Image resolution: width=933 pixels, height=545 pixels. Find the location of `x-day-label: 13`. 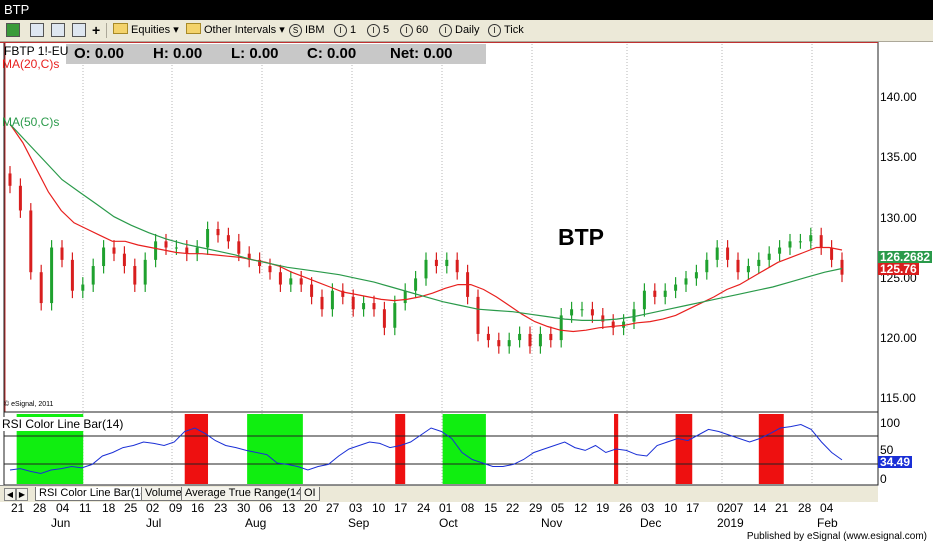

x-day-label: 13 is located at coordinates (289, 508).